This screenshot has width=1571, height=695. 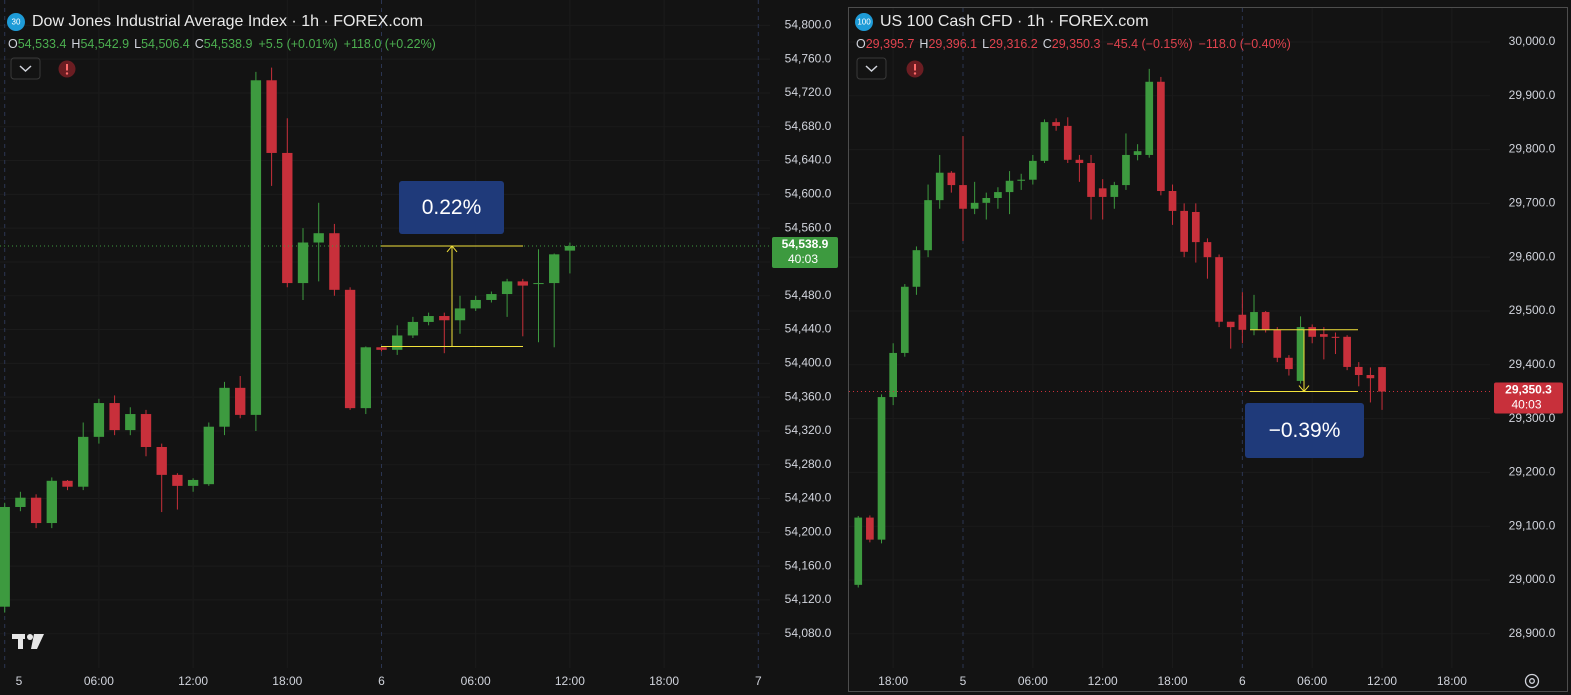 What do you see at coordinates (1014, 21) in the screenshot?
I see `chart-title: US 100 Cash CFD · 1h · FOREX.com` at bounding box center [1014, 21].